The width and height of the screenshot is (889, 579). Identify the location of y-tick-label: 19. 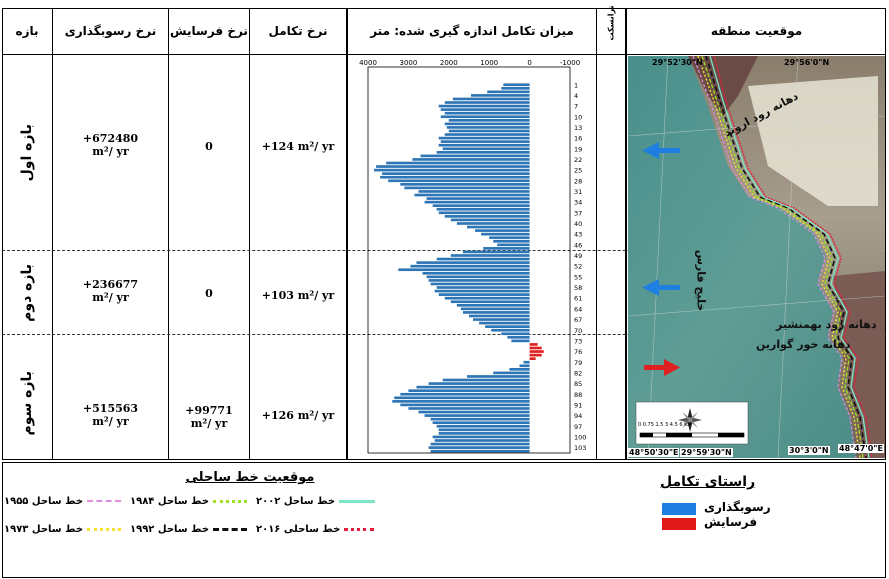
(578, 149).